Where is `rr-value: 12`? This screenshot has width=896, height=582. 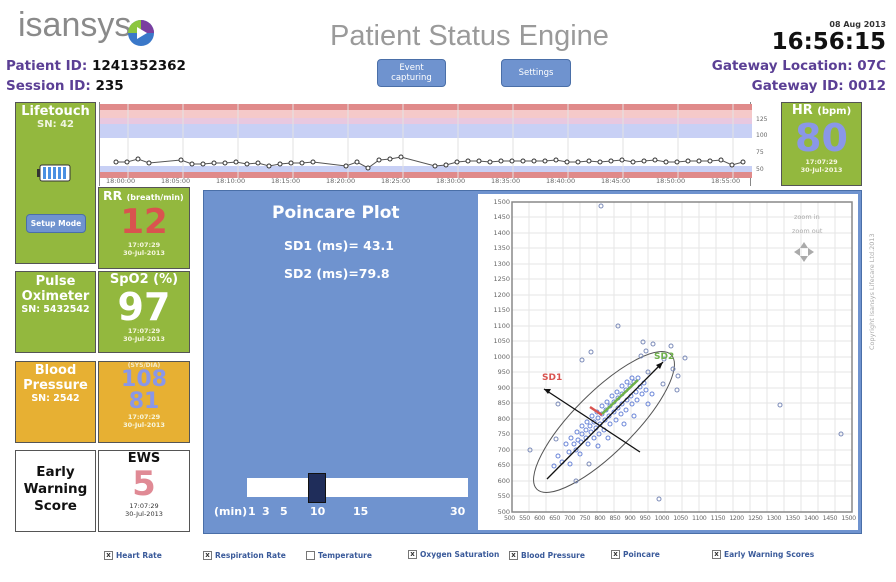 rr-value: 12 is located at coordinates (144, 222).